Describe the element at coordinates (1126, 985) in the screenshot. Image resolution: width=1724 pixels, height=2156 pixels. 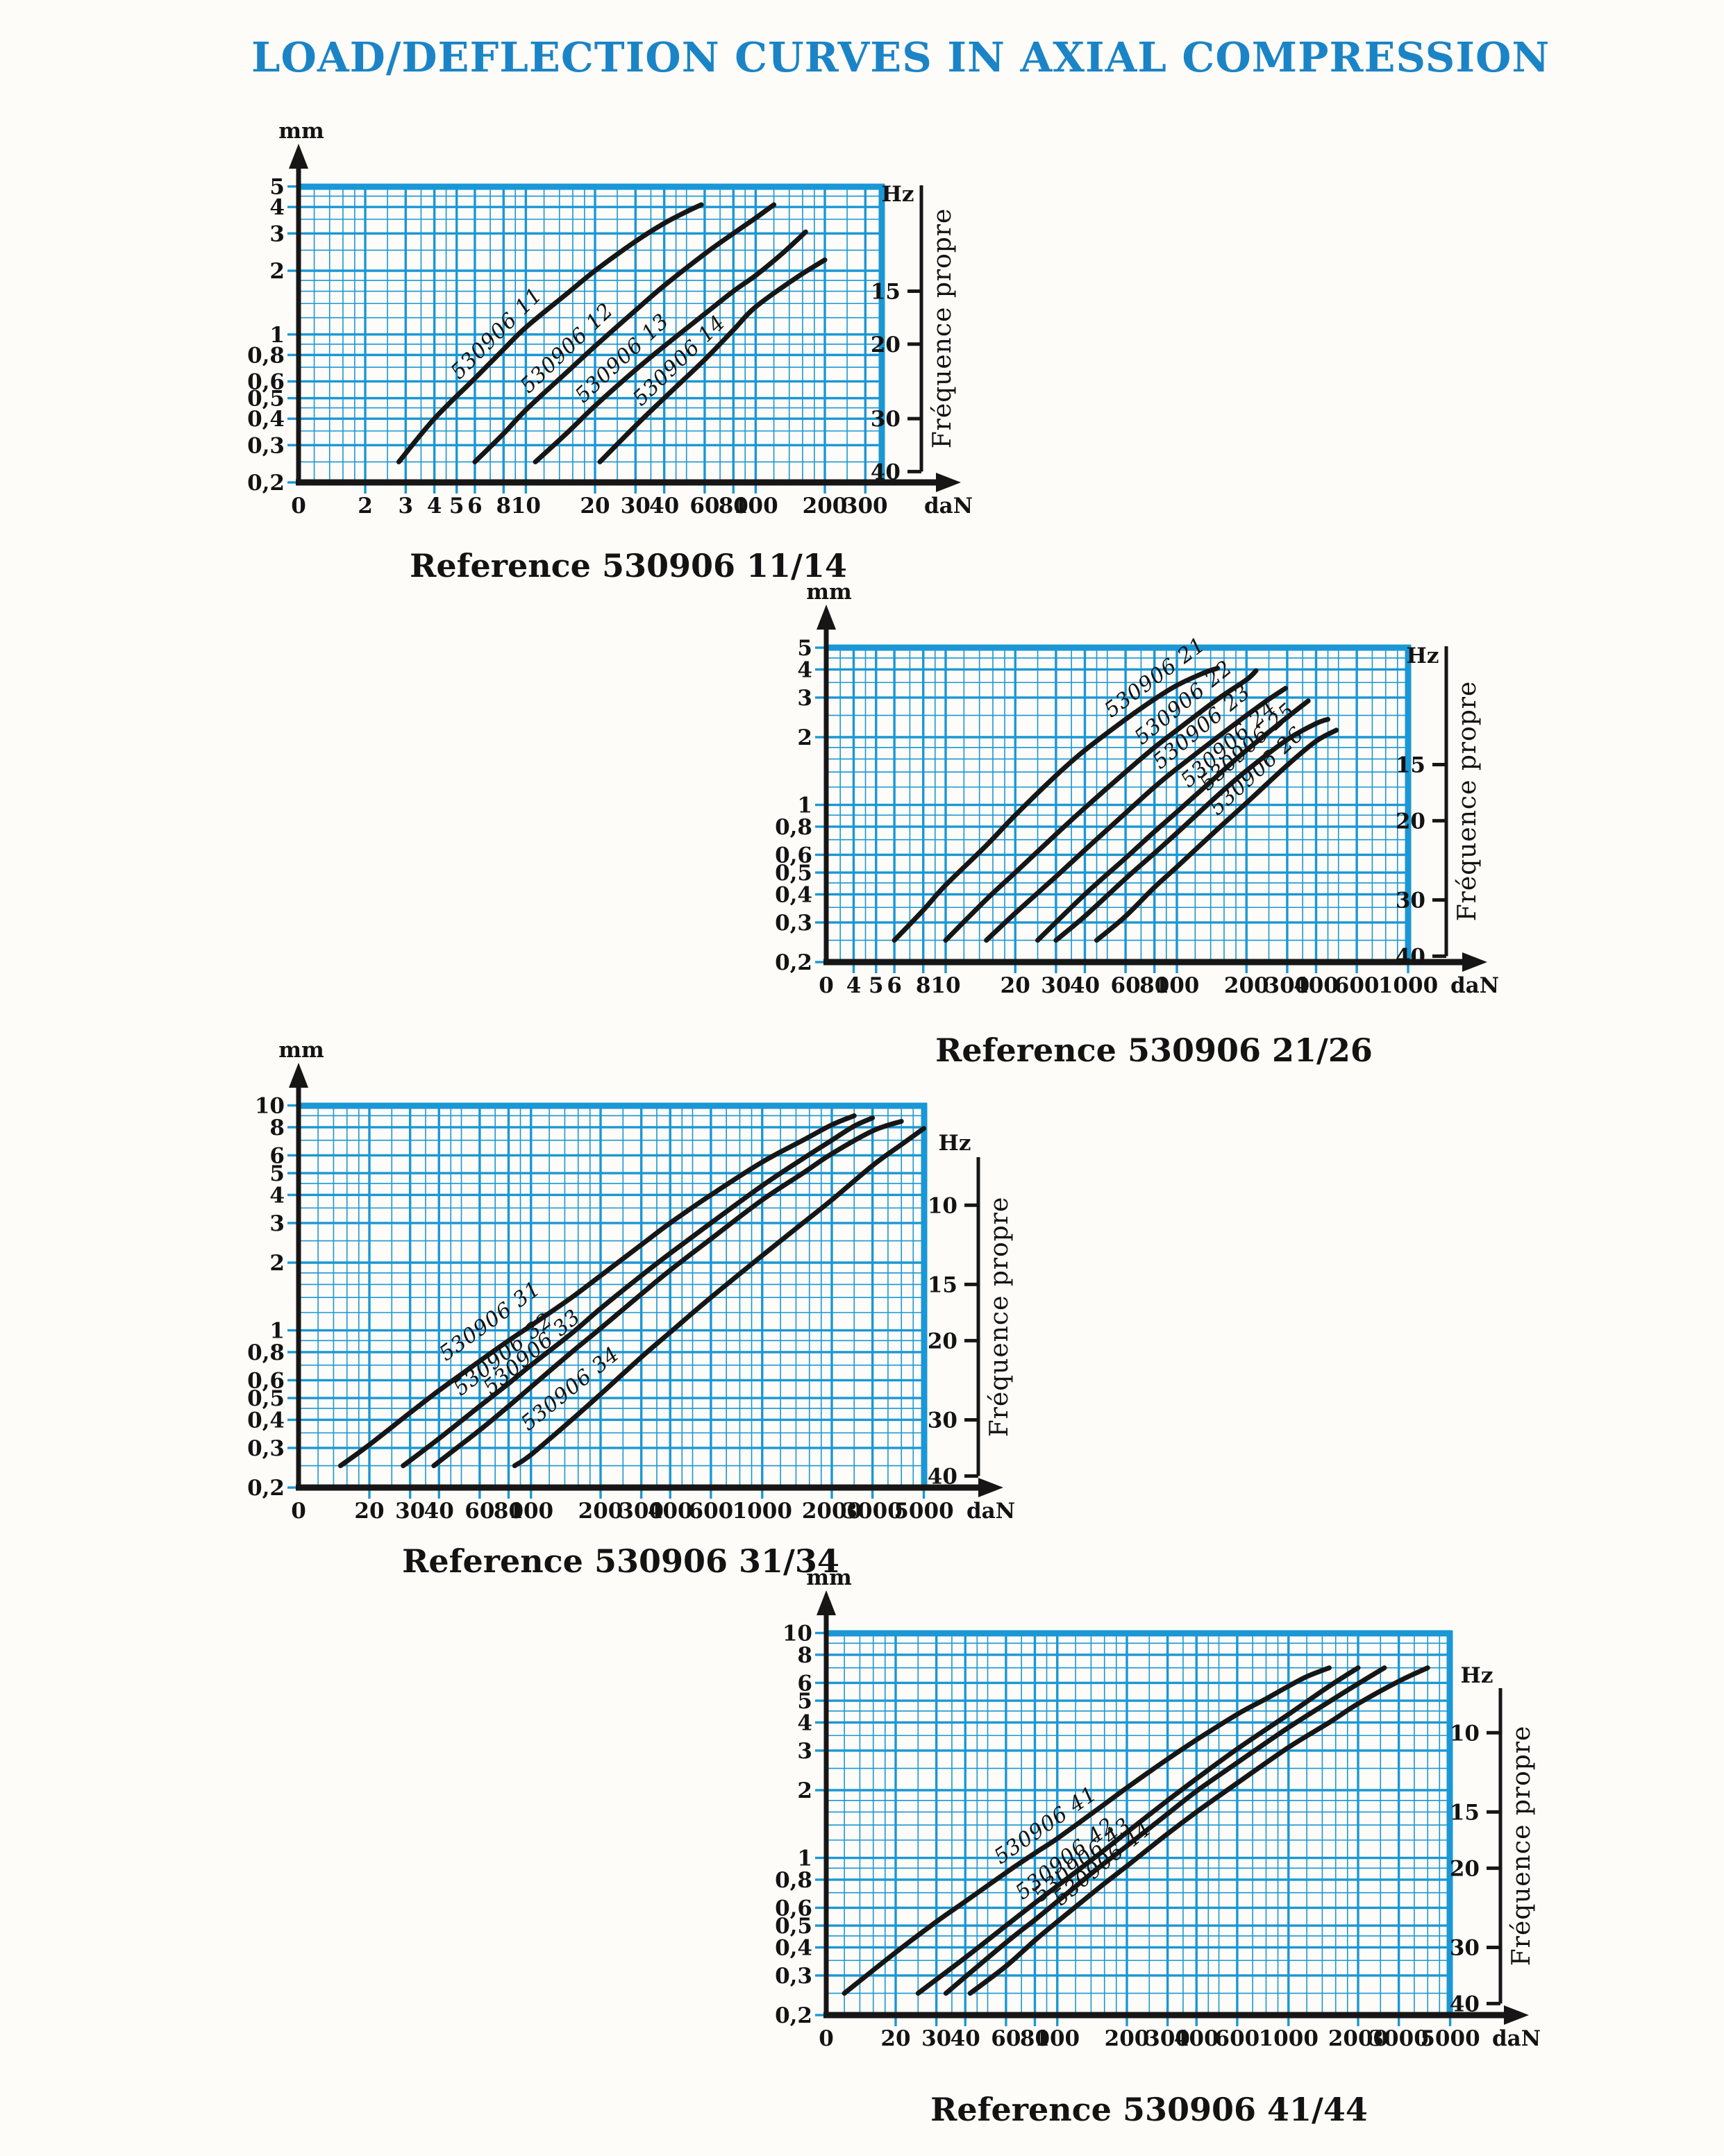
I see `x-tick-label: 60` at that location.